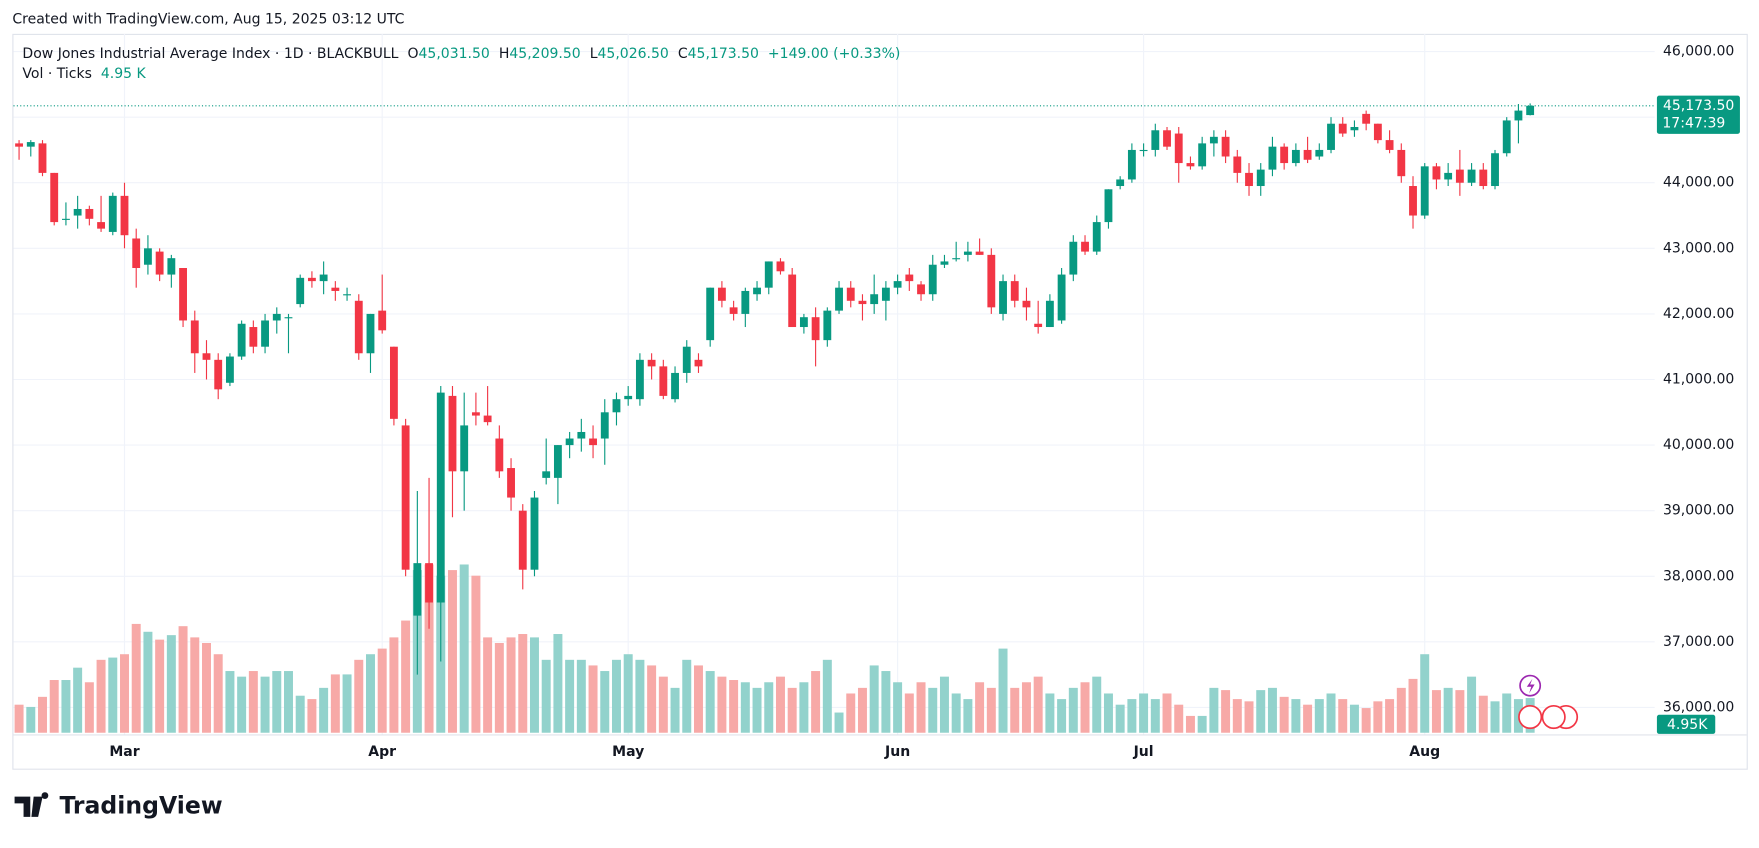 The image size is (1759, 848). What do you see at coordinates (382, 752) in the screenshot?
I see `x-tick-label: Apr` at bounding box center [382, 752].